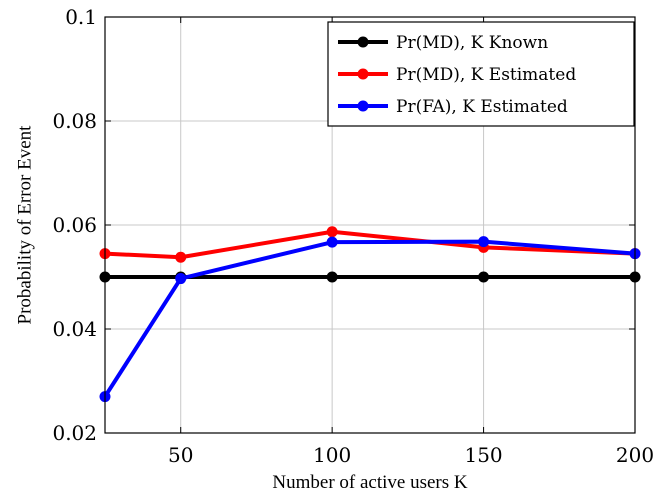  Describe the element at coordinates (180, 455) in the screenshot. I see `x-tick-label: 50` at that location.